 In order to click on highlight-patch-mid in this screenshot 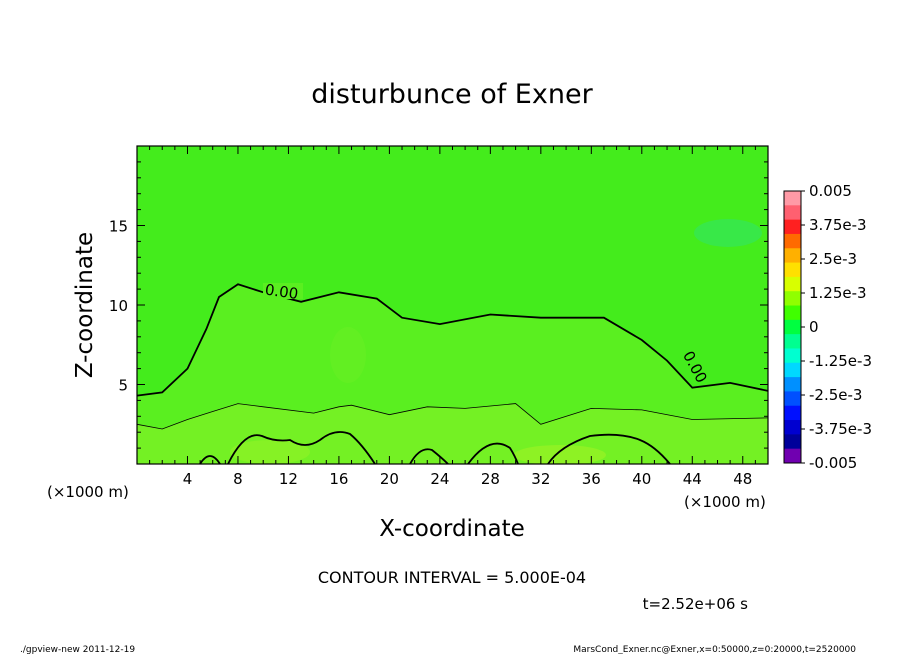, I will do `click(348, 355)`.